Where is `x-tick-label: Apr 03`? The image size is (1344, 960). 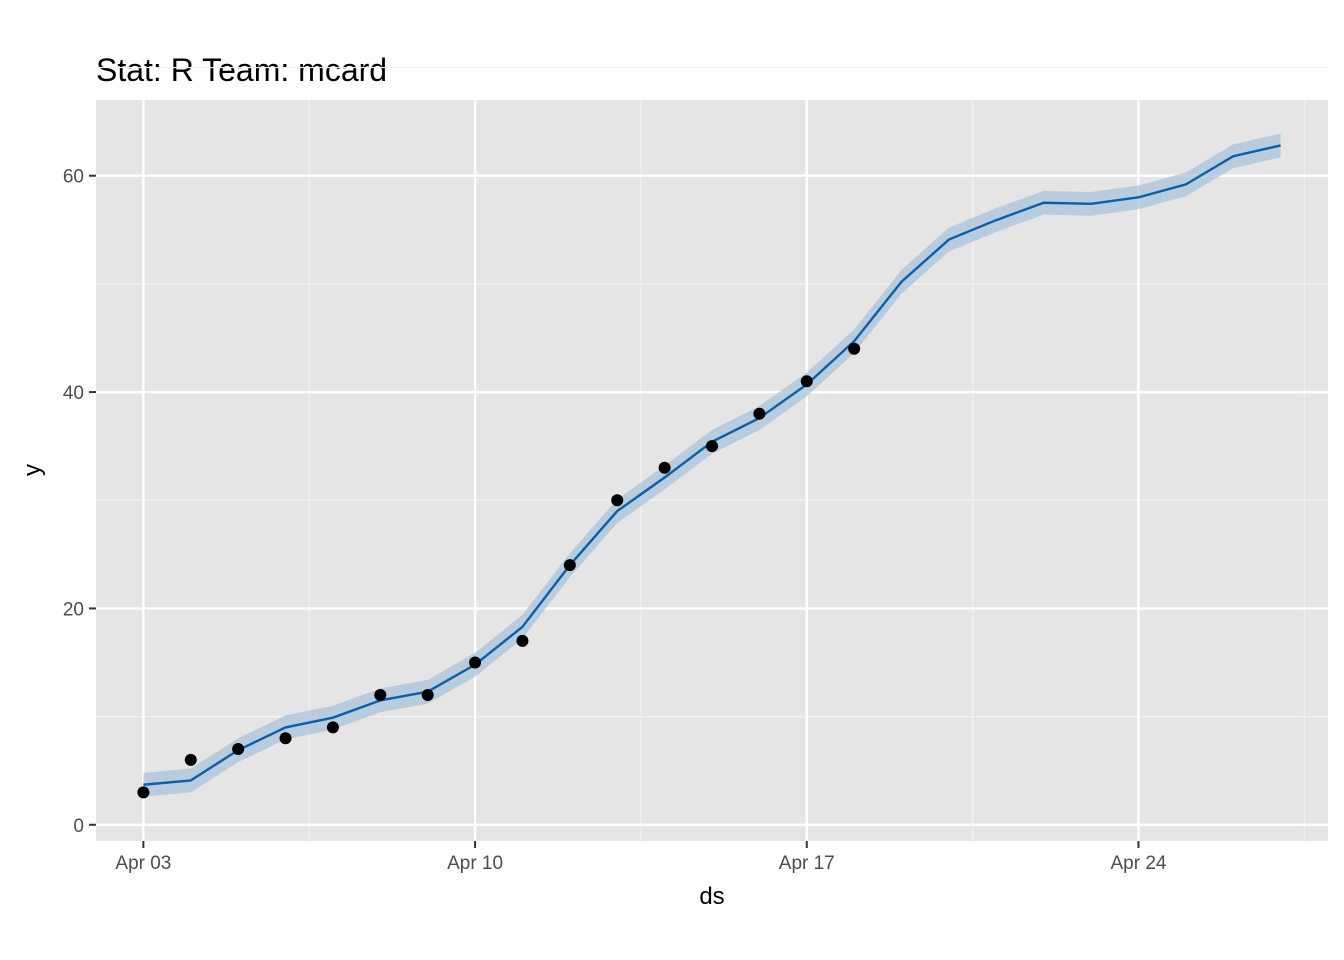
x-tick-label: Apr 03 is located at coordinates (143, 863).